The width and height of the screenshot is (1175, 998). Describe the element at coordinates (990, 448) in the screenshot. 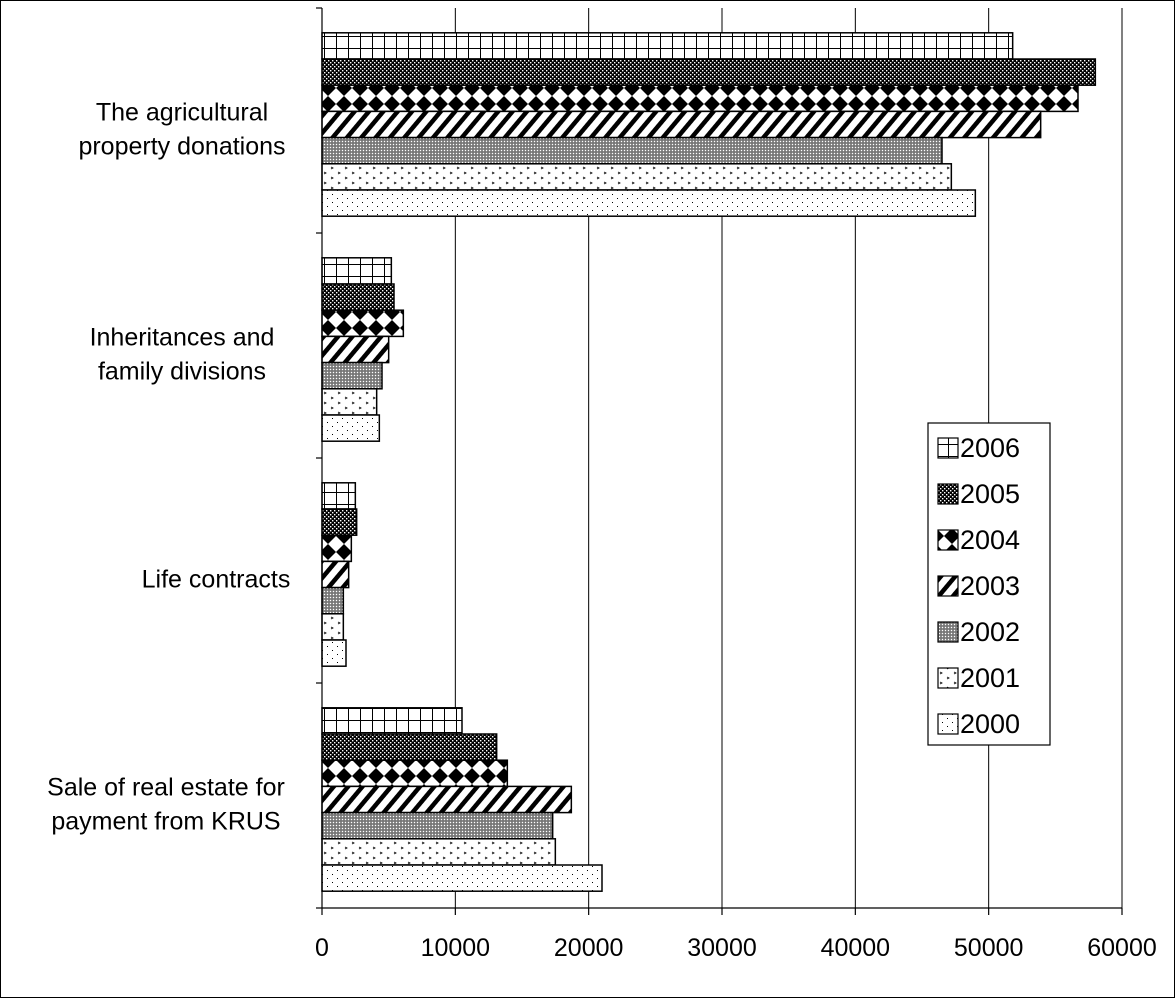

I see `legend-label: 2006` at that location.